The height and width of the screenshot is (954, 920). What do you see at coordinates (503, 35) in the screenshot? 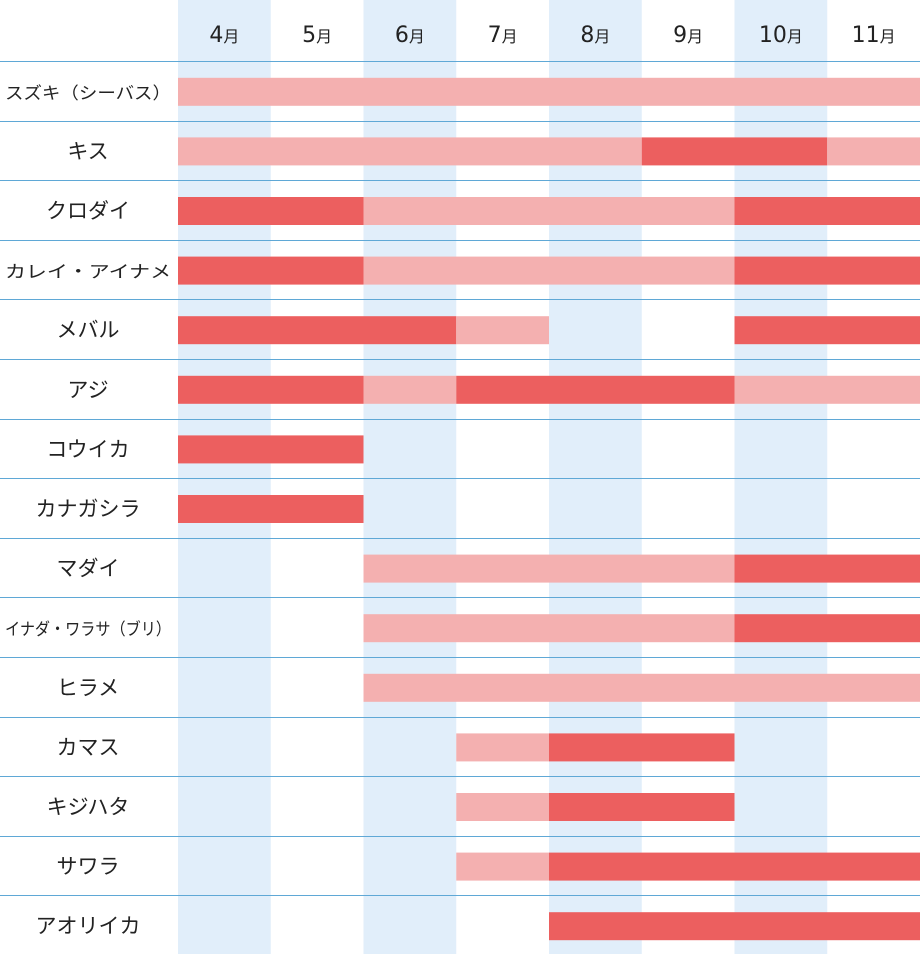
I see `month-label-4: 7月` at bounding box center [503, 35].